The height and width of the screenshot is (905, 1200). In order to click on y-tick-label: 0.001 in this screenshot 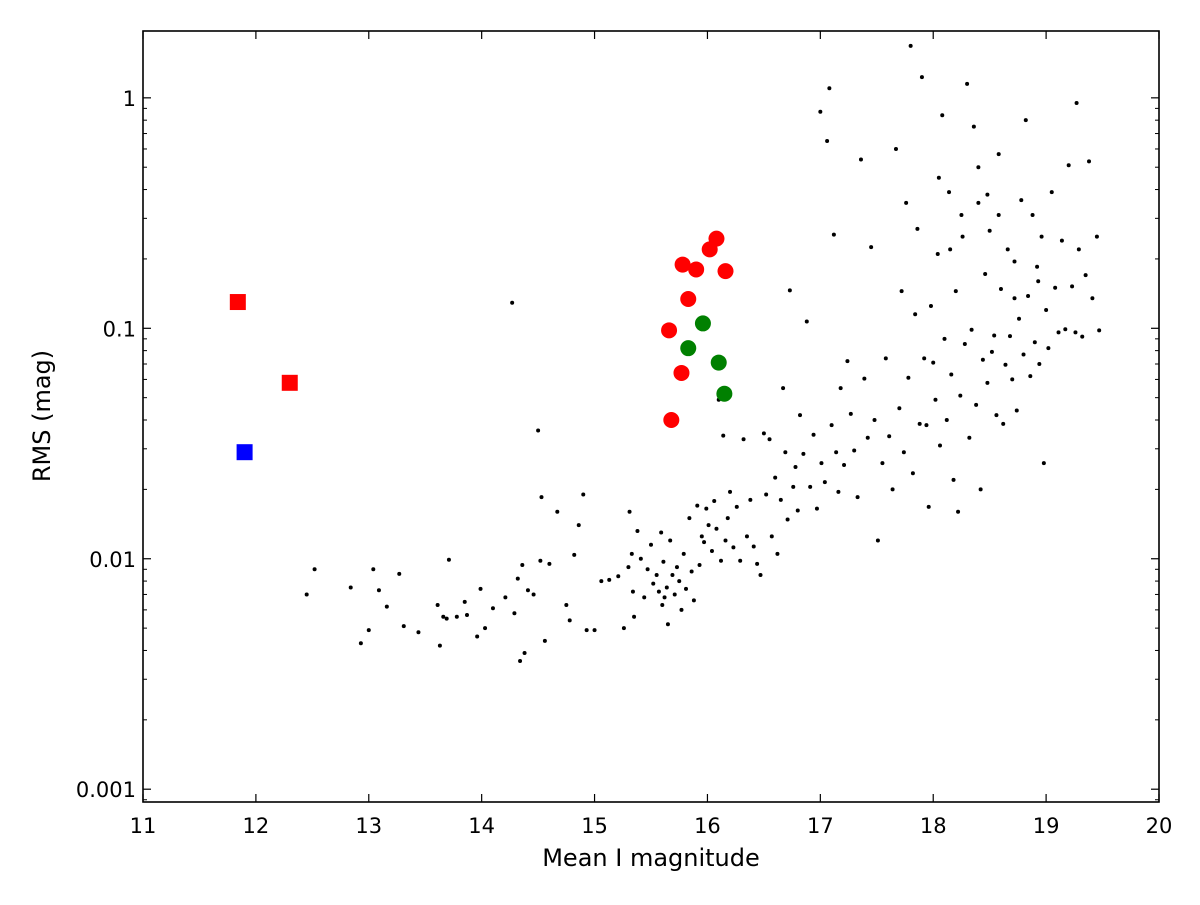, I will do `click(106, 790)`.